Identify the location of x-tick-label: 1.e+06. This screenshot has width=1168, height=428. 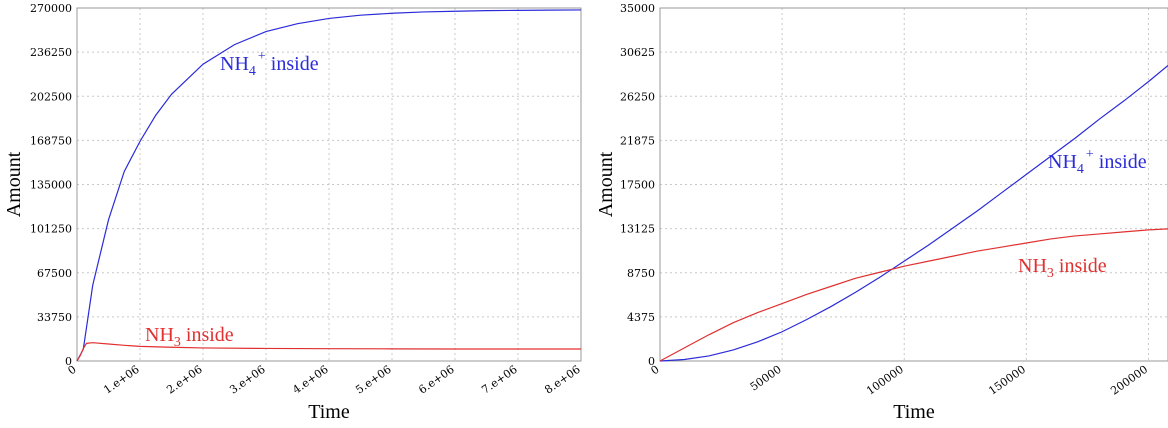
(121, 380).